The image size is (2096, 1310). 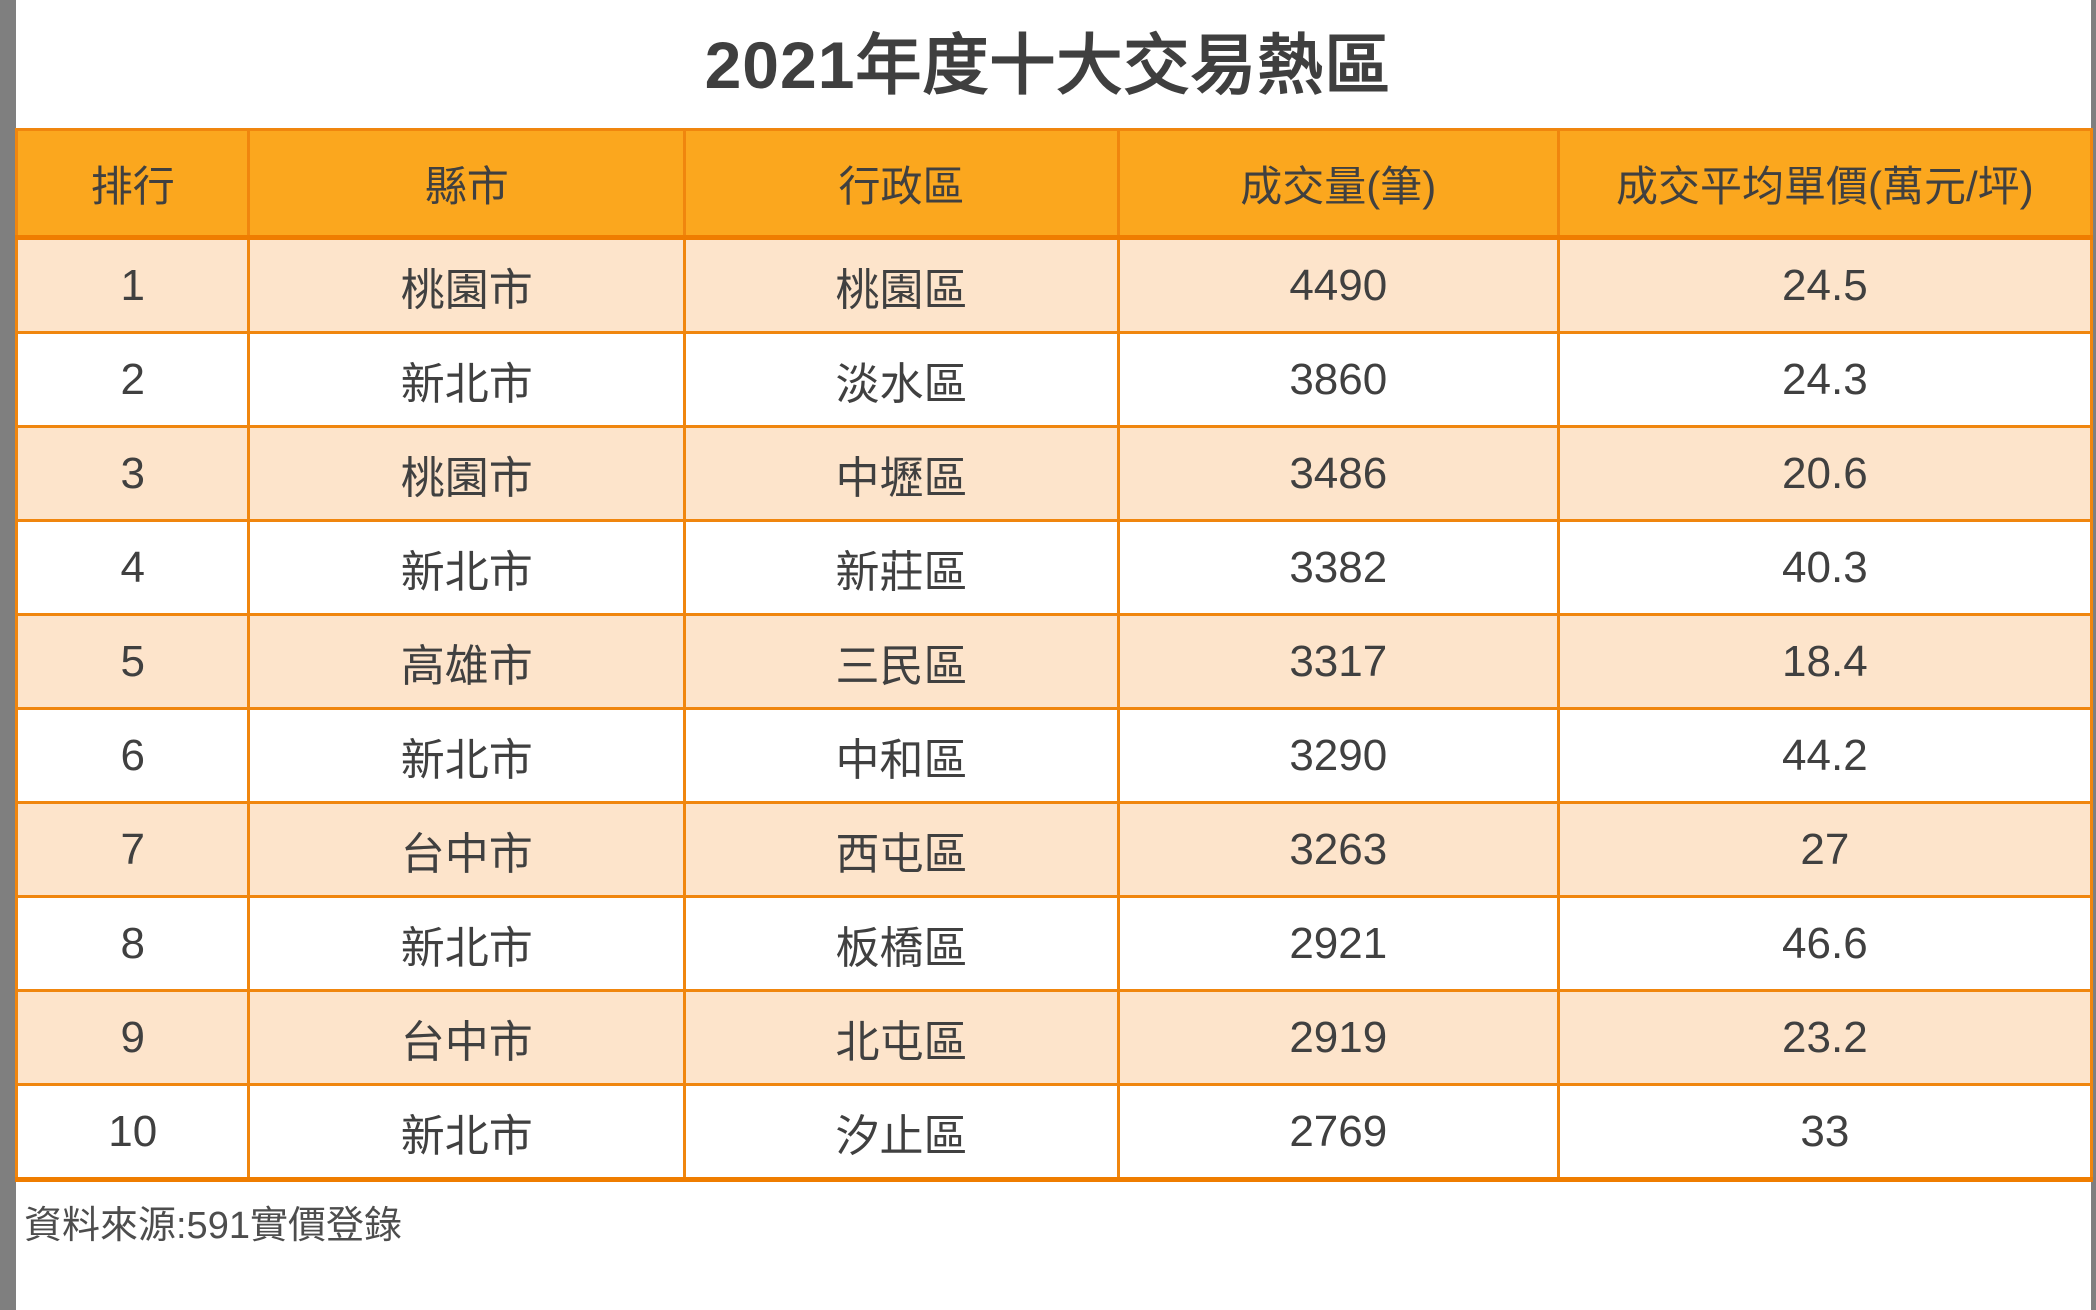 I want to click on window-edge-left-bar, so click(x=8, y=655).